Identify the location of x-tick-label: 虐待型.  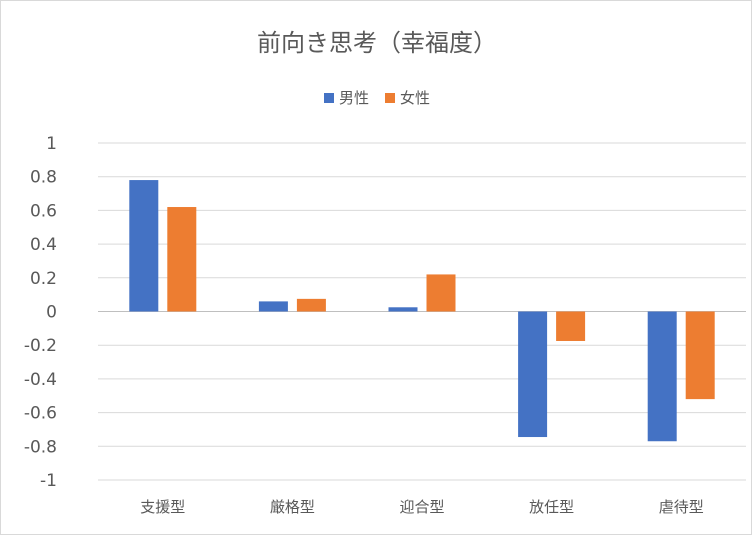
(681, 507).